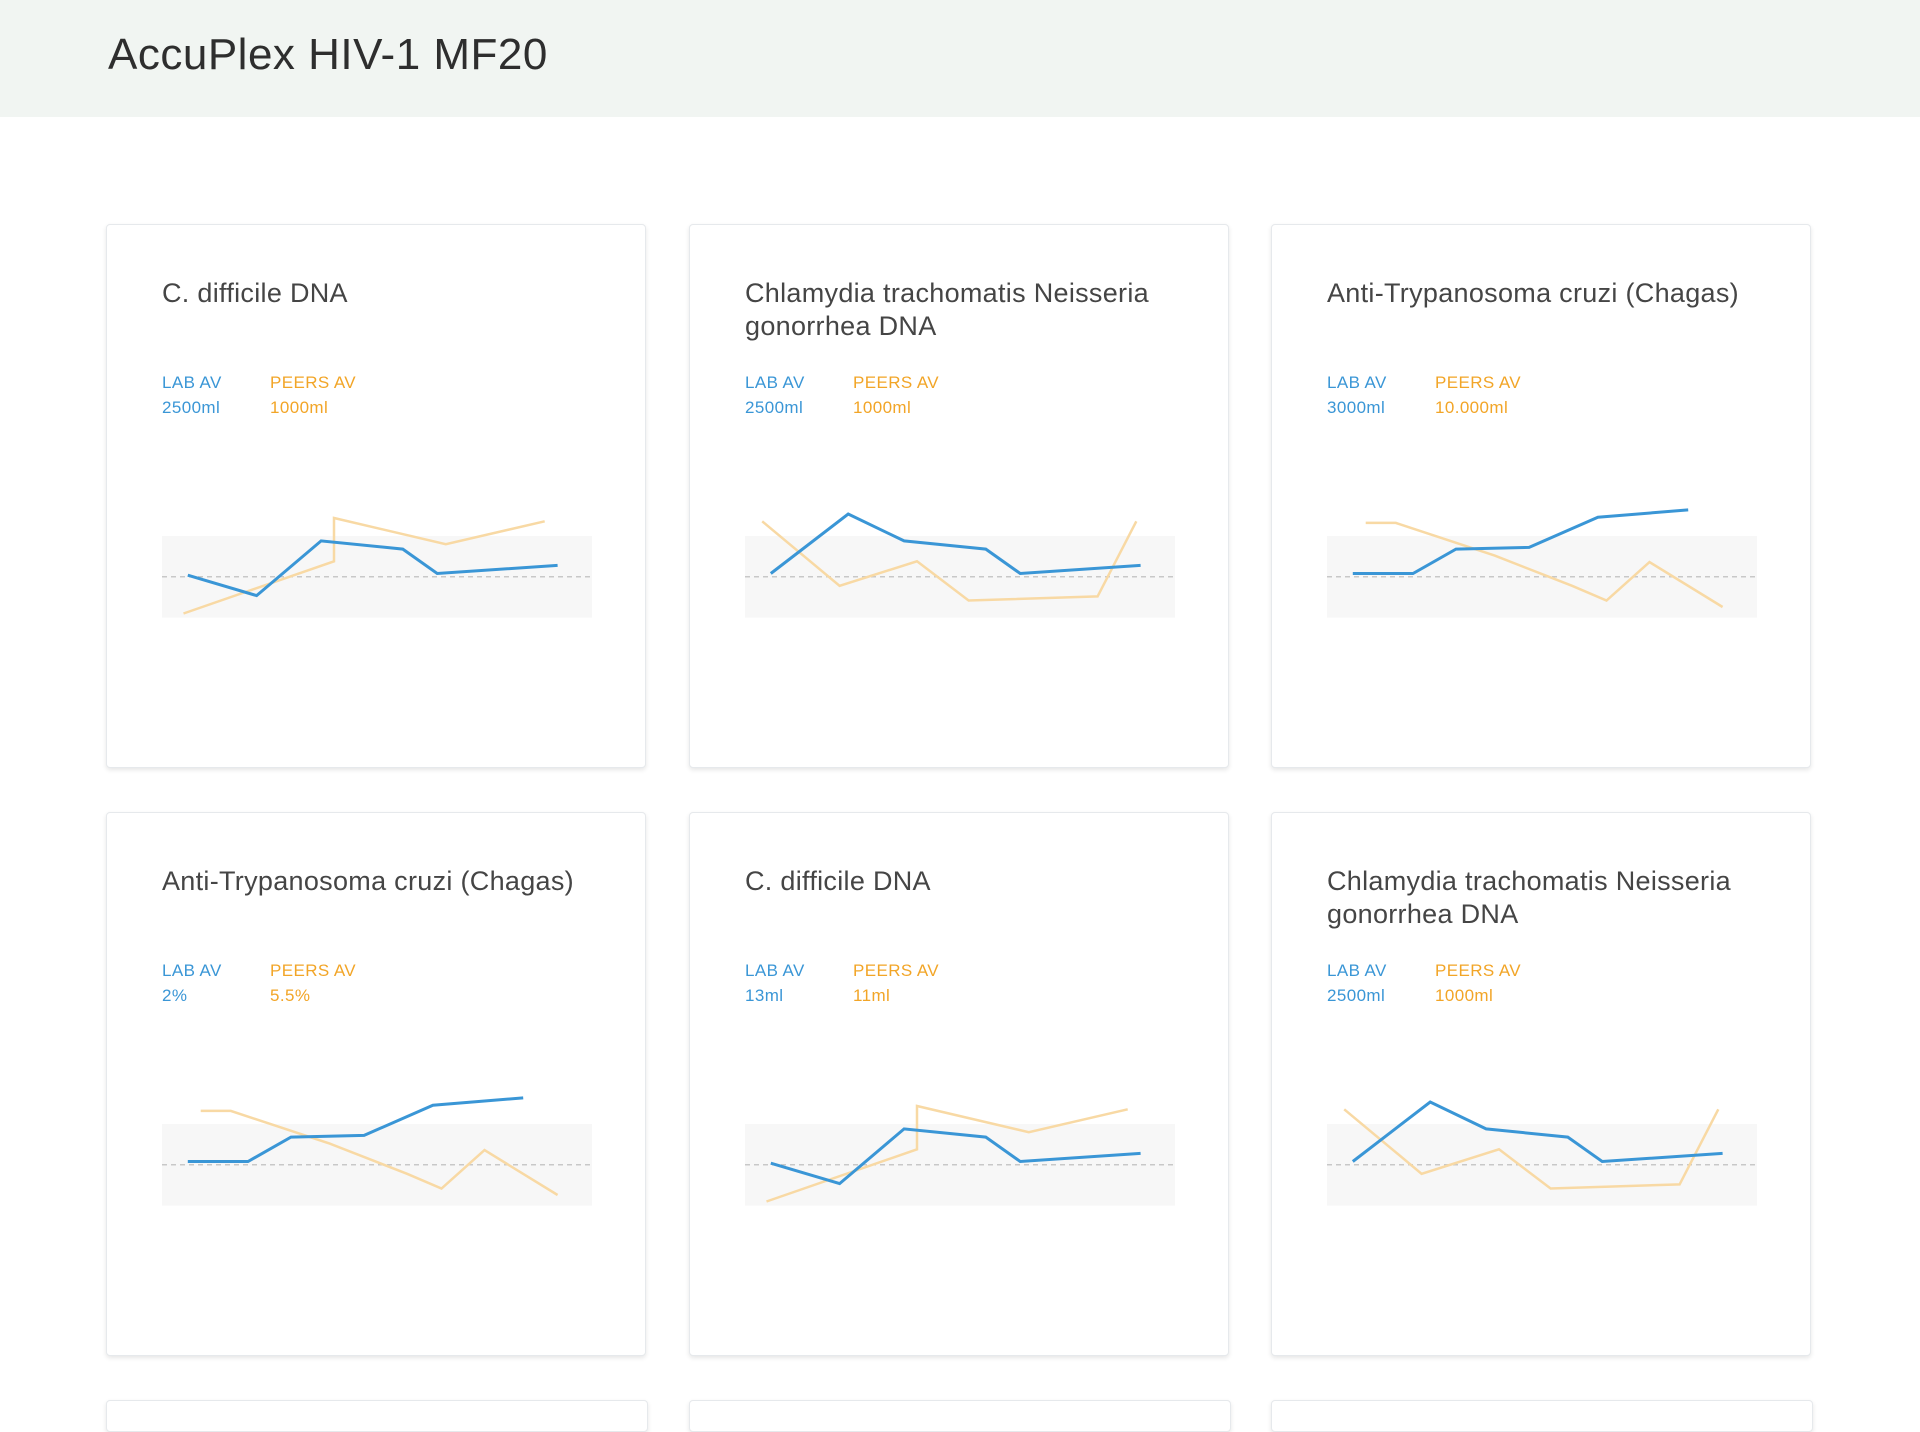  Describe the element at coordinates (1472, 407) in the screenshot. I see `peers-average-value: 10.000ml` at that location.